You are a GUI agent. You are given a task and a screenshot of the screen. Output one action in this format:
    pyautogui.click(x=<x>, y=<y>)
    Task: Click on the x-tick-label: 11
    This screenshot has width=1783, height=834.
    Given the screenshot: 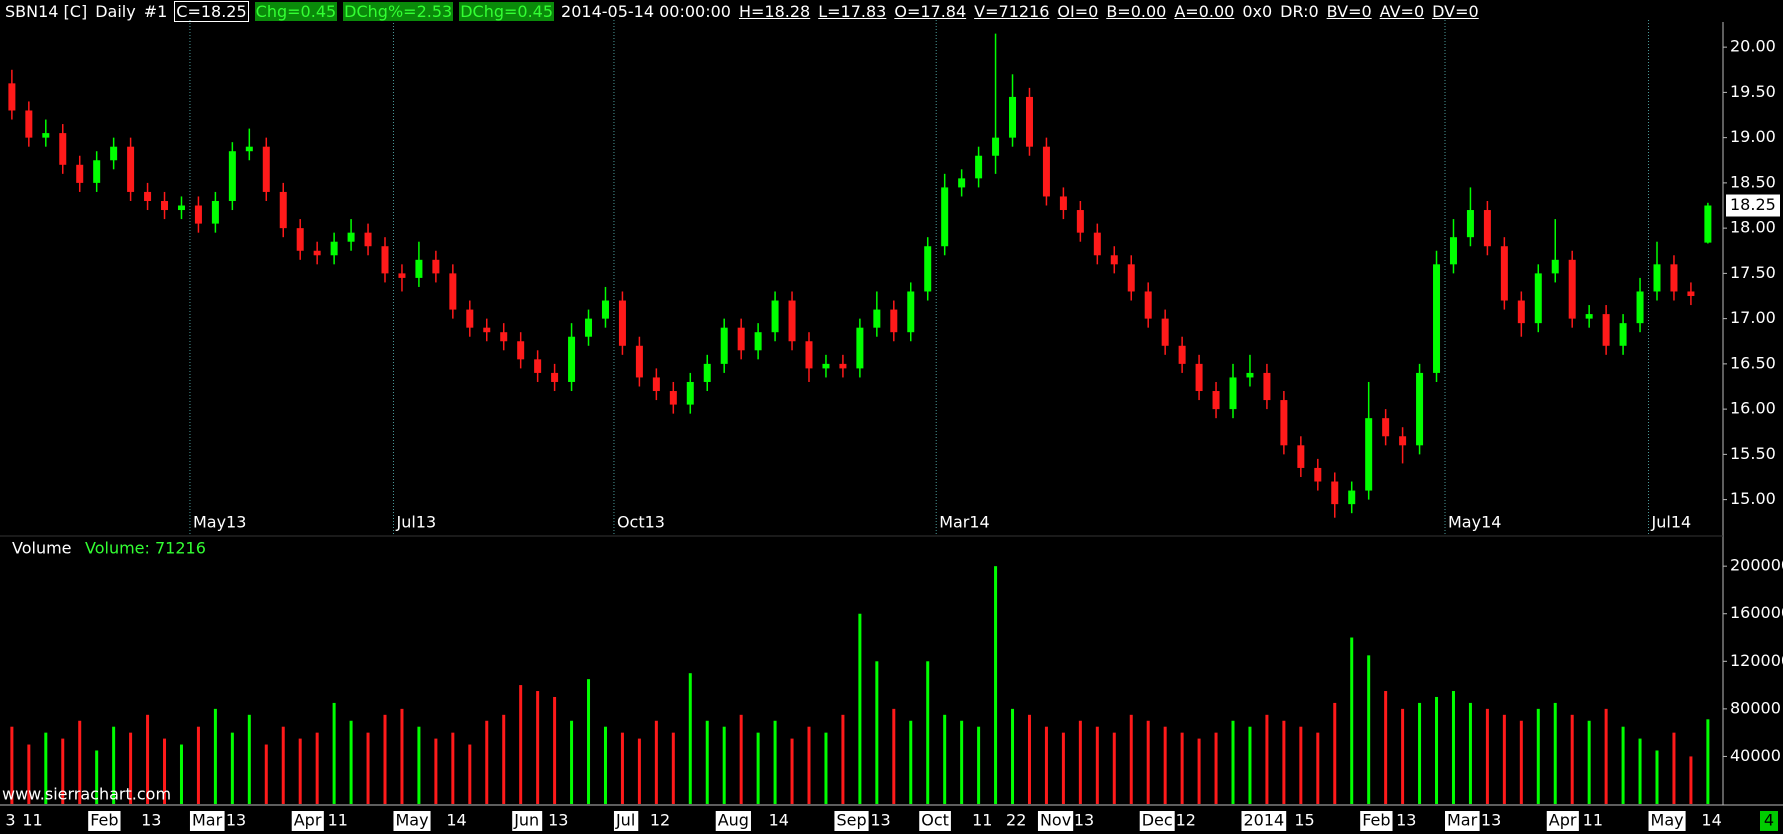 What is the action you would take?
    pyautogui.click(x=982, y=820)
    